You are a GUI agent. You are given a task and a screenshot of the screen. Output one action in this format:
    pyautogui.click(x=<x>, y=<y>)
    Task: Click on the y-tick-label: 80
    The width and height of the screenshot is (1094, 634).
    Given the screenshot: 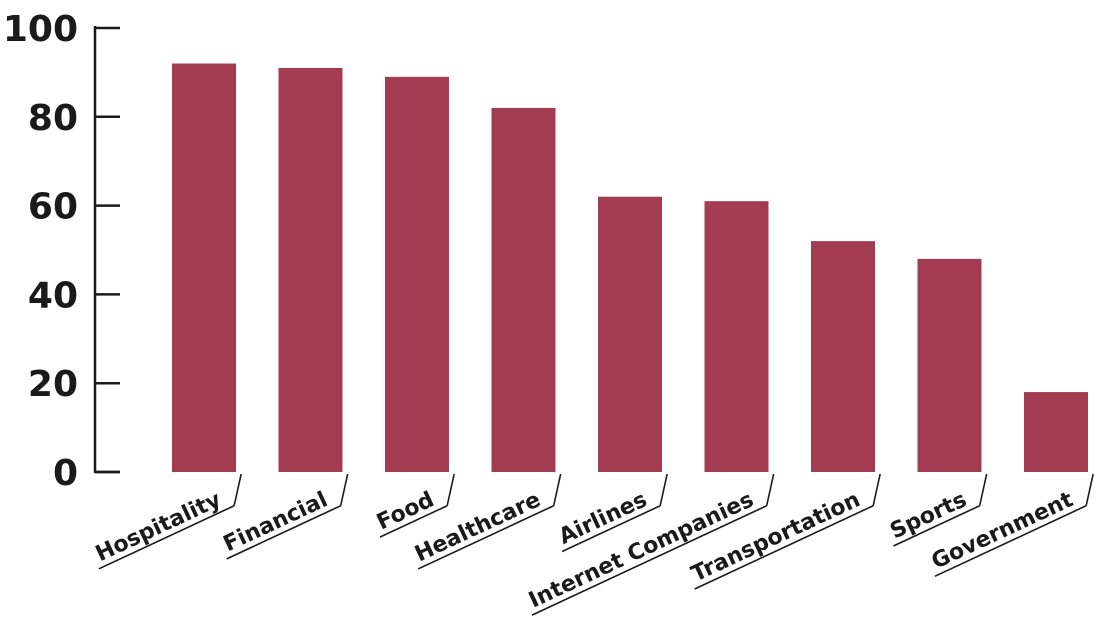 What is the action you would take?
    pyautogui.click(x=53, y=118)
    